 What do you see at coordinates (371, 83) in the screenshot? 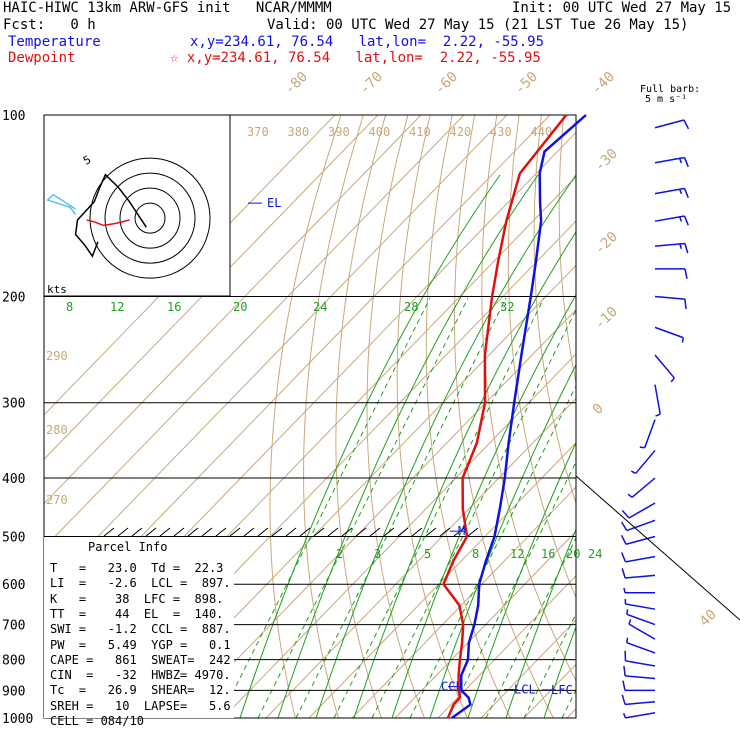
I see `isotherm-tick-label: -70` at bounding box center [371, 83].